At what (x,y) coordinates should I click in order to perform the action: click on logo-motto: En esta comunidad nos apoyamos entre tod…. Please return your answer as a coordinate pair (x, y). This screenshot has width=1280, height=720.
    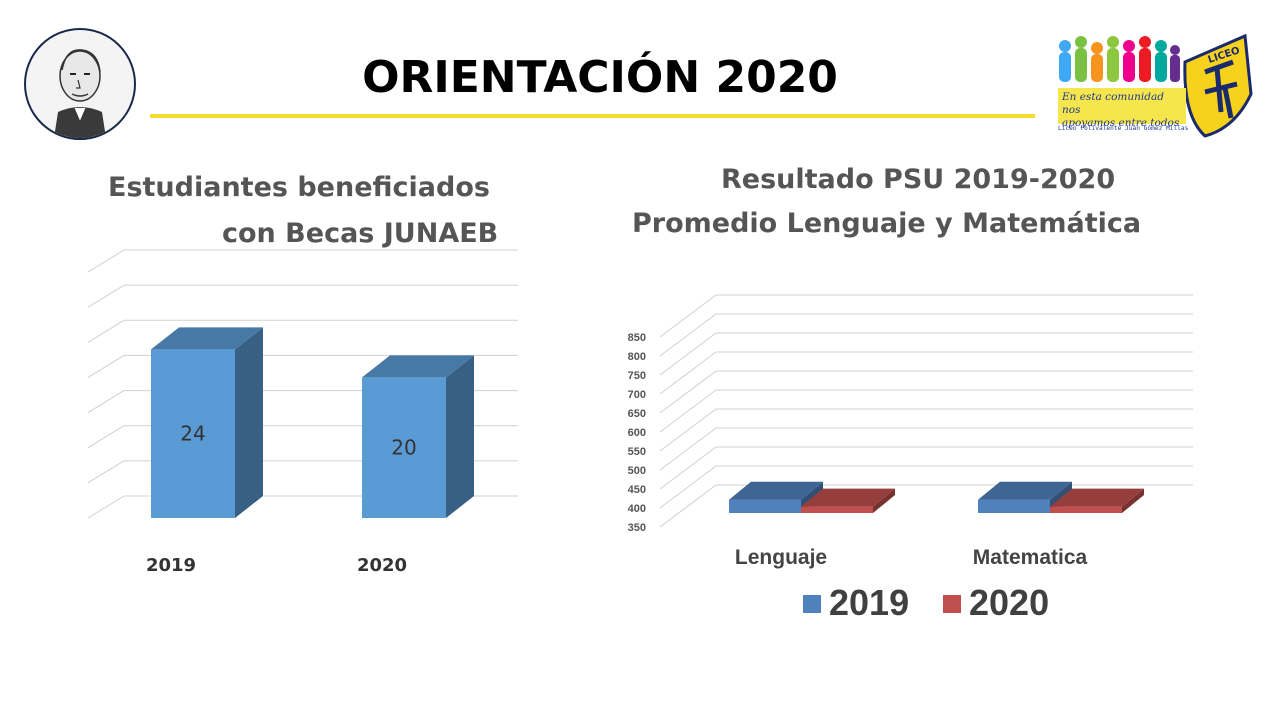
    Looking at the image, I should click on (1122, 108).